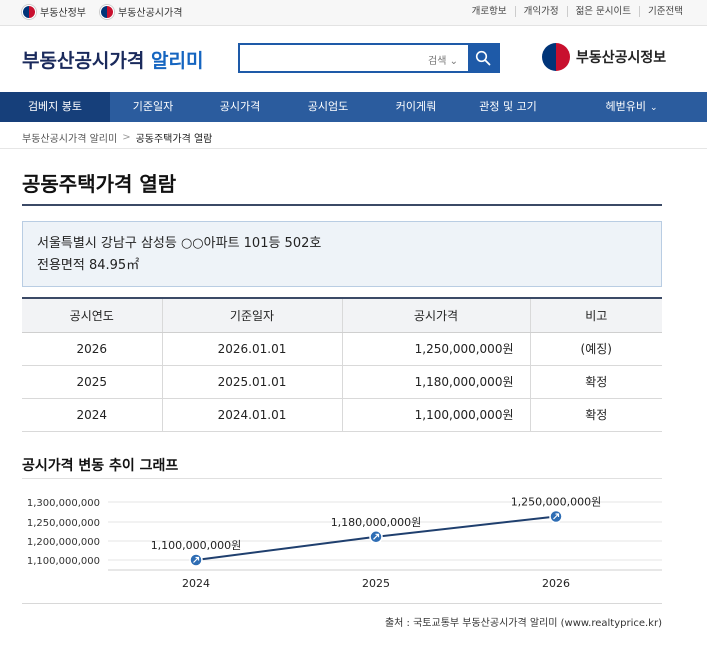 This screenshot has height=646, width=707. I want to click on y-tick-label: 1,200,000,000, so click(63, 542).